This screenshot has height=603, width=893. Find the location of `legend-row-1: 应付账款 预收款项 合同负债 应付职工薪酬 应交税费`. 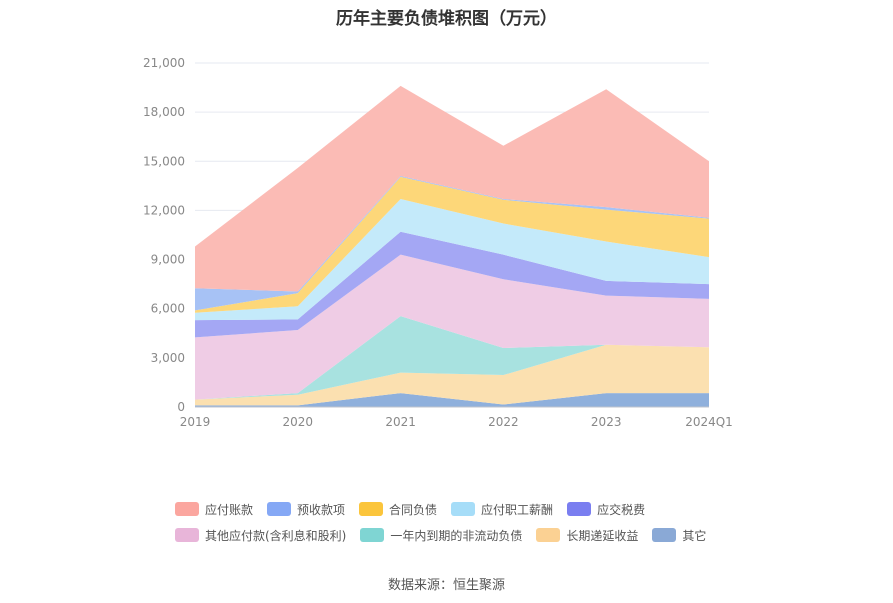

legend-row-1: 应付账款 预收款项 合同负债 应付职工薪酬 应交税费 is located at coordinates (485, 509).